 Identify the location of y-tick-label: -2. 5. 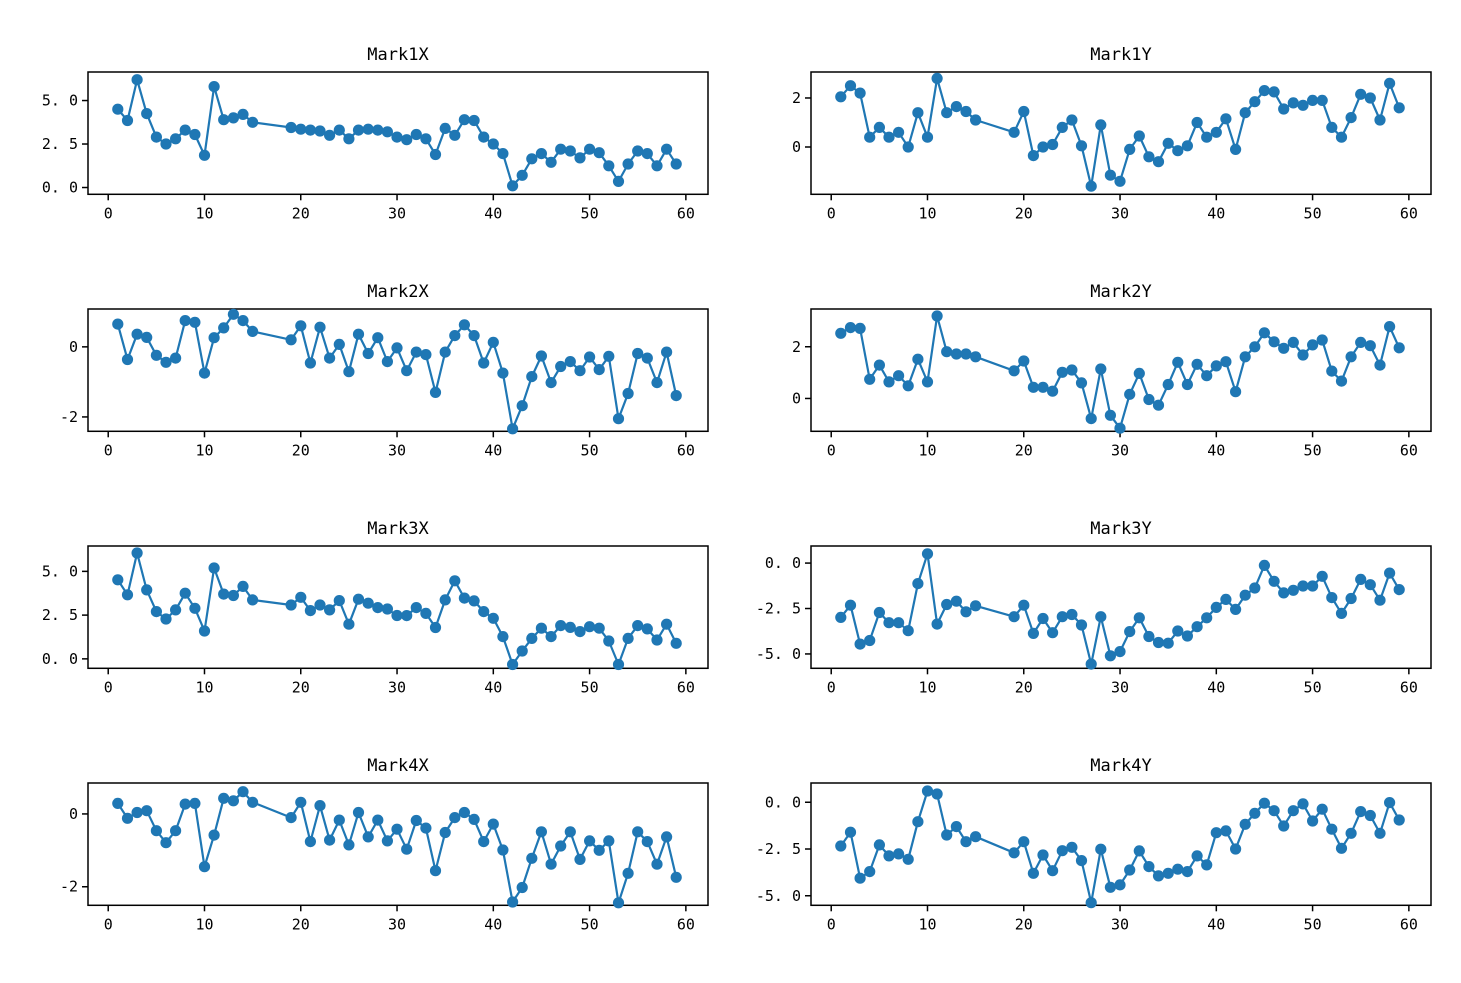
(777, 609).